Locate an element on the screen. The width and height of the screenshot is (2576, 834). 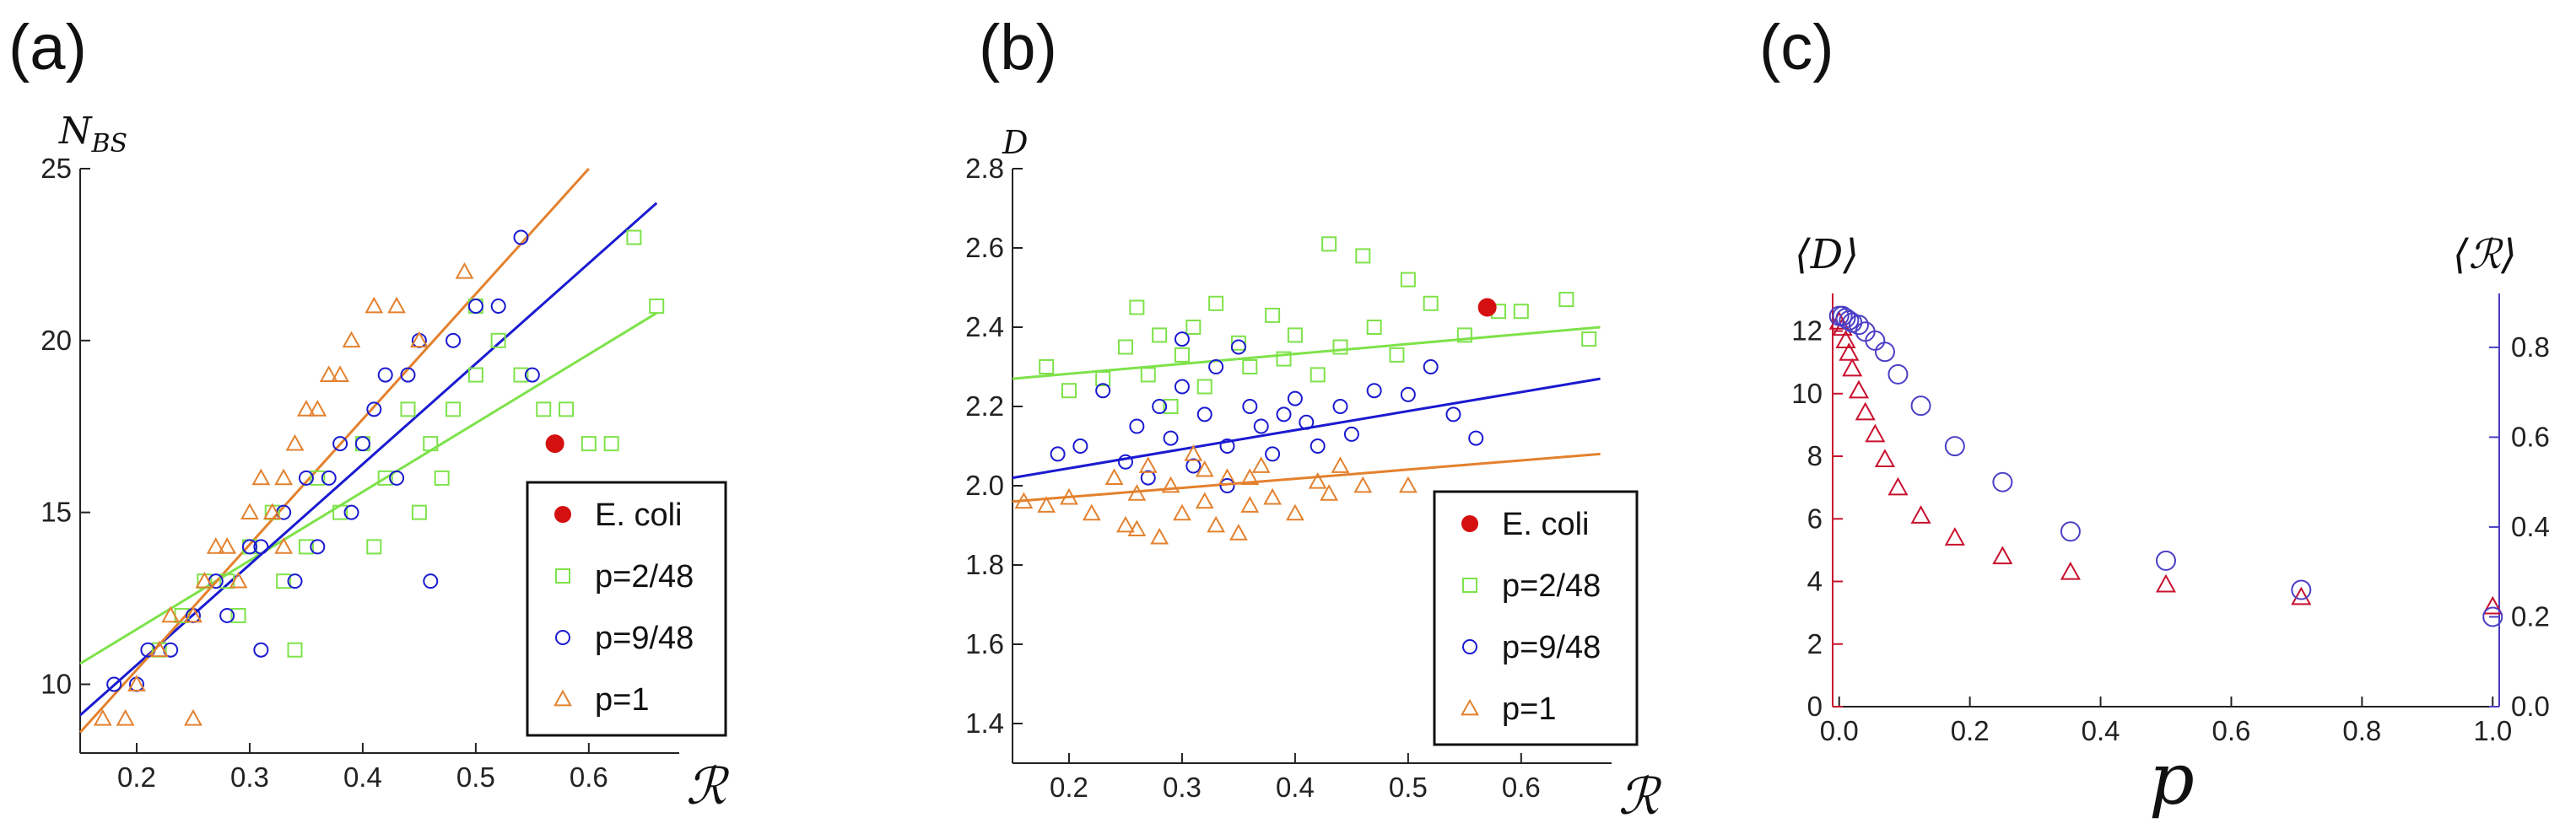
y-axis-title-sub: BS is located at coordinates (109, 144).